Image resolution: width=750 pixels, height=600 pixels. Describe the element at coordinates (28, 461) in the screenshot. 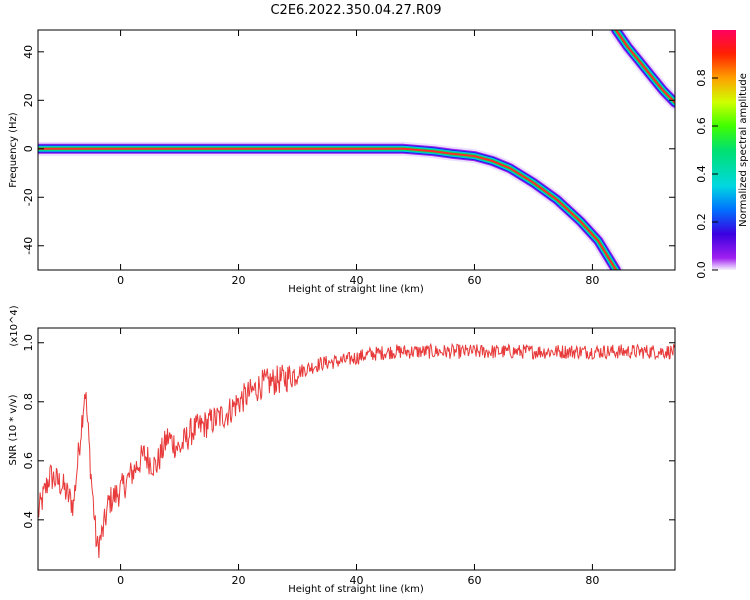

I see `snr-y-tick-label: 0.6` at that location.